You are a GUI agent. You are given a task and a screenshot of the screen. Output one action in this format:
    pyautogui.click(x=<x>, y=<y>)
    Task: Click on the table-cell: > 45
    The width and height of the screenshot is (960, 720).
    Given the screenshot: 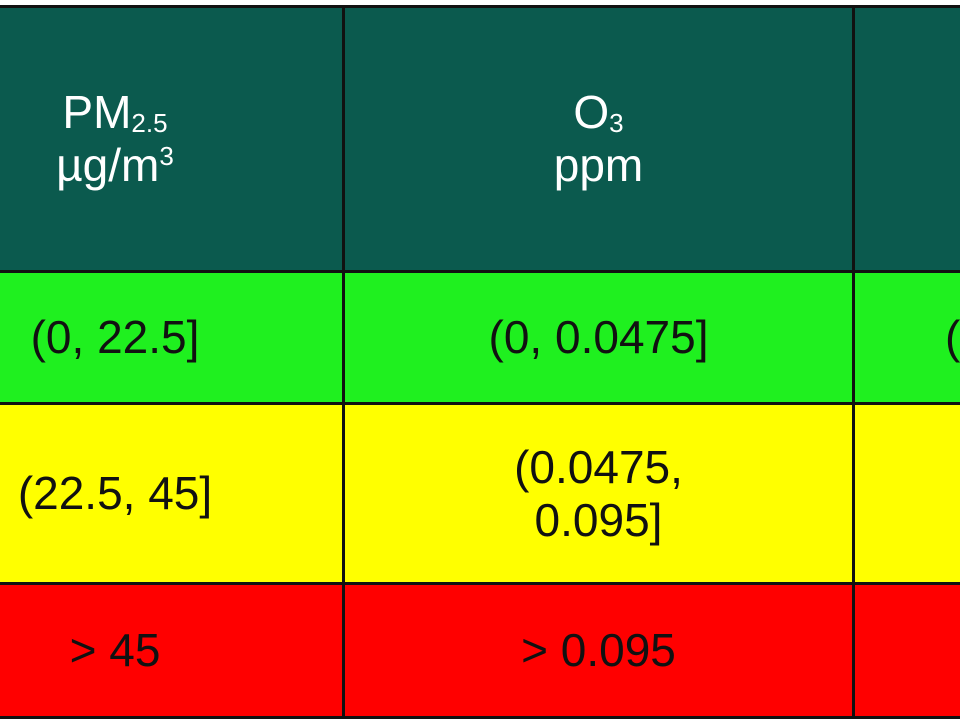 What is the action you would take?
    pyautogui.click(x=172, y=650)
    